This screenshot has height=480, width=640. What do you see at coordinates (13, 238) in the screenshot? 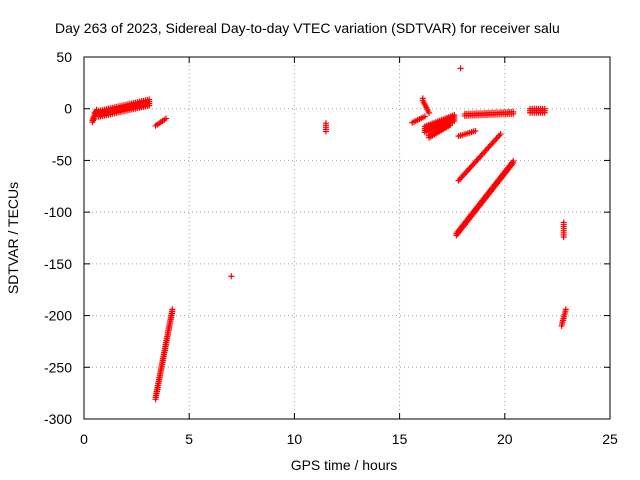
I see `y-axis-label: SDTVAR / TECUs` at bounding box center [13, 238].